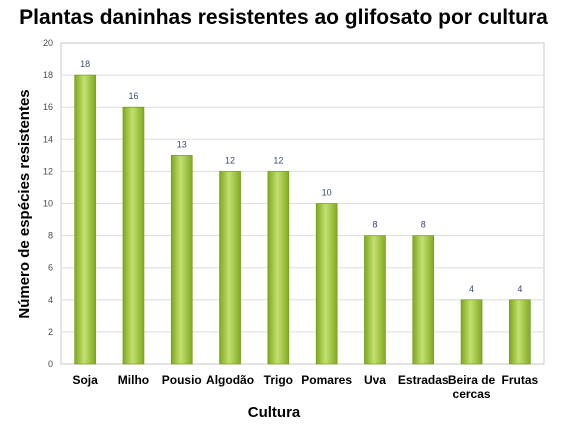  I want to click on y-tick-label: 6, so click(50, 268).